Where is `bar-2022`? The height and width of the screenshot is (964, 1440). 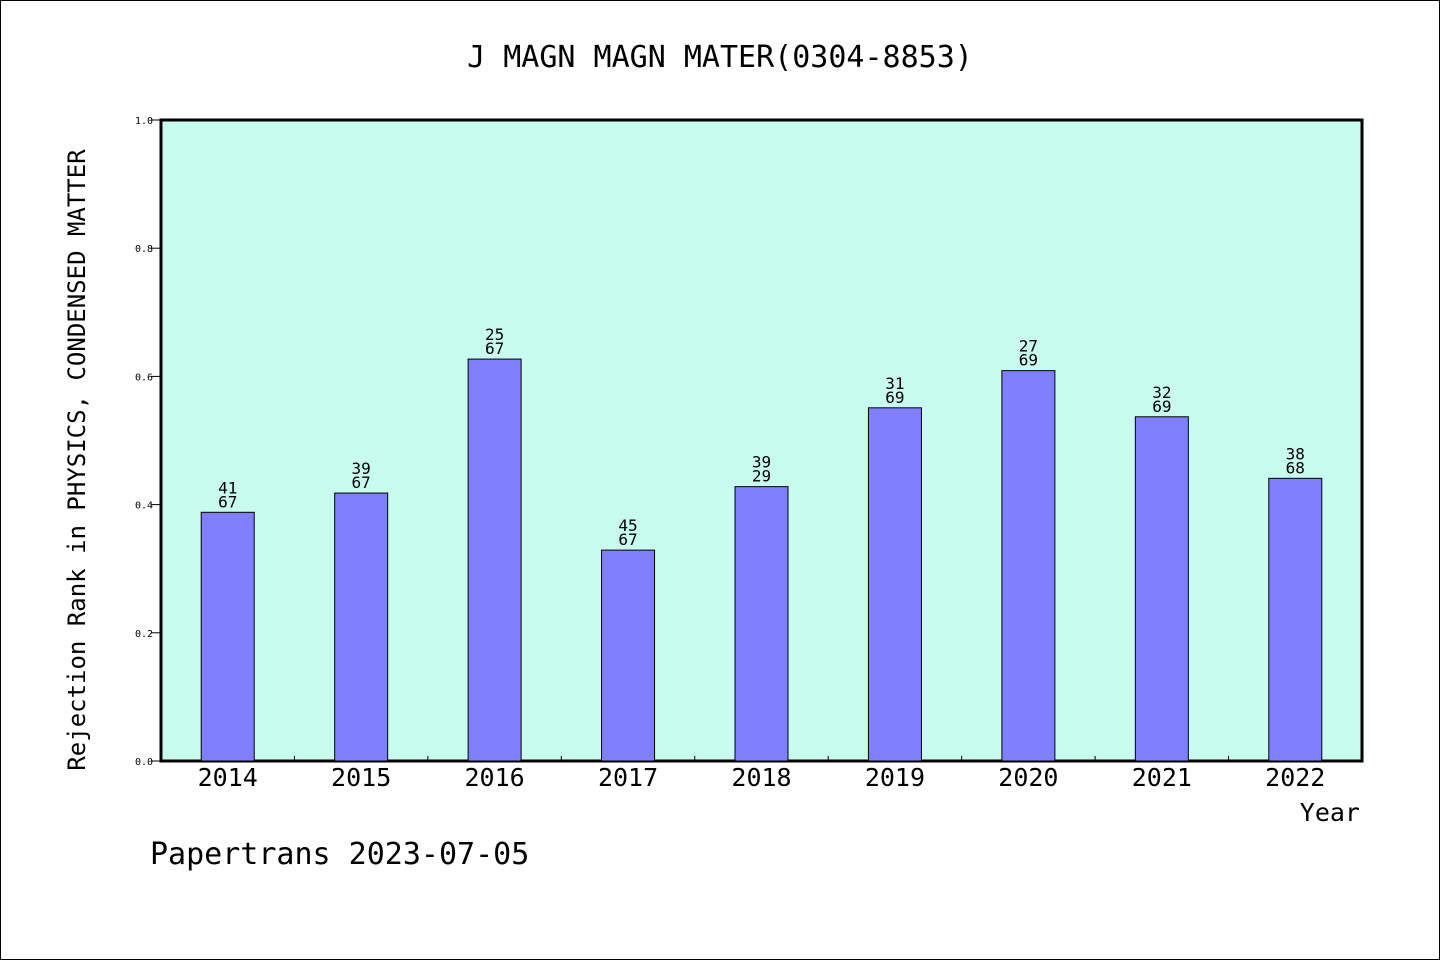
bar-2022 is located at coordinates (1295, 619).